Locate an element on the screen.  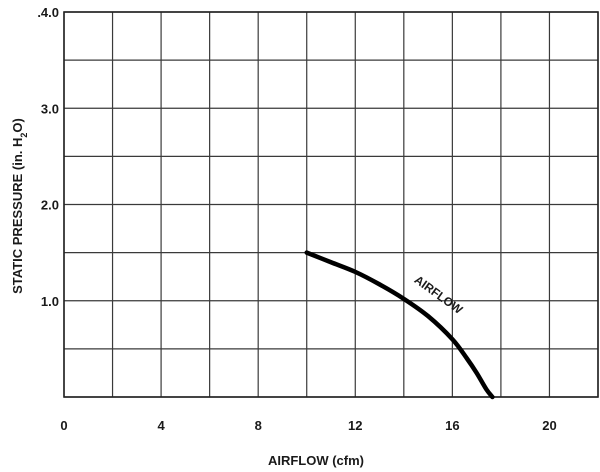
y-axis-label-subscript: 2 is located at coordinates (24, 135).